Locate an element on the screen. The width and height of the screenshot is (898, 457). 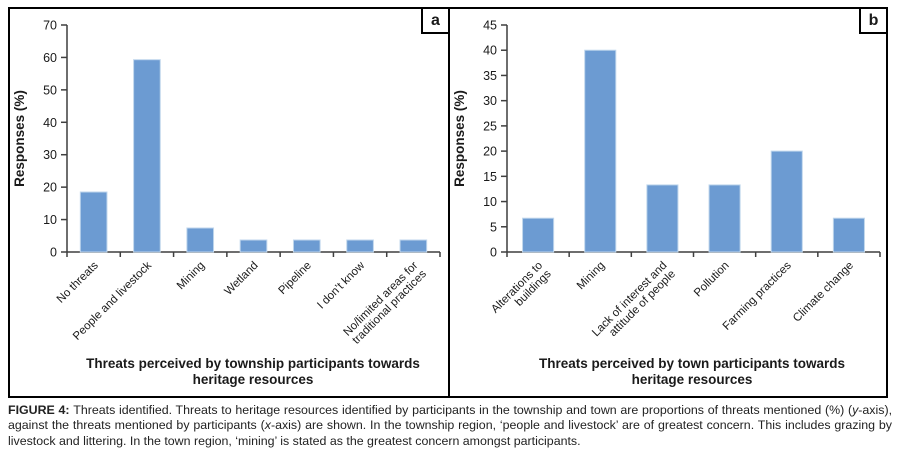
category-label-0: No threats is located at coordinates (78, 282).